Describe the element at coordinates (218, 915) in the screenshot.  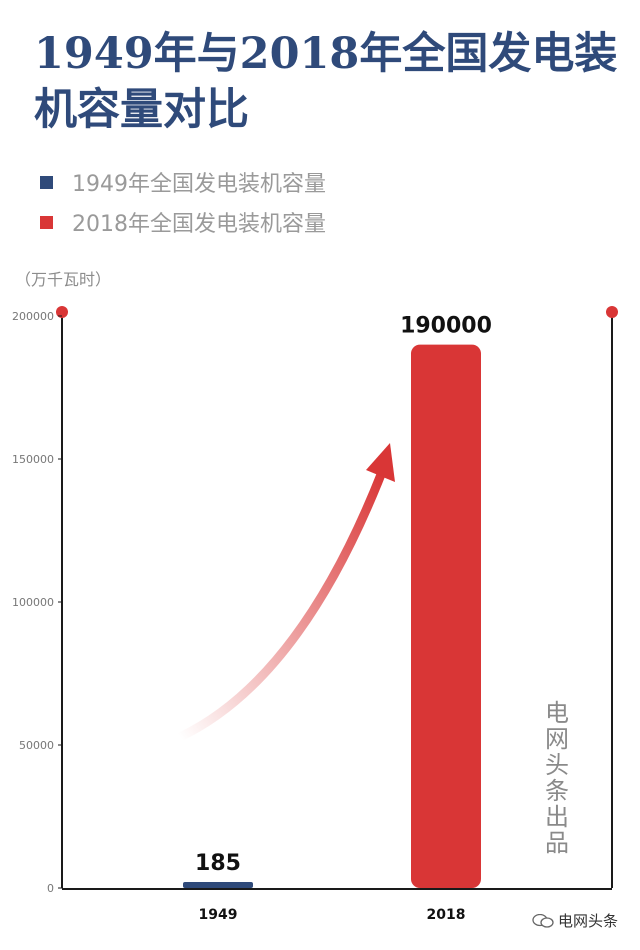
I see `x-tick-label-1949: 1949` at that location.